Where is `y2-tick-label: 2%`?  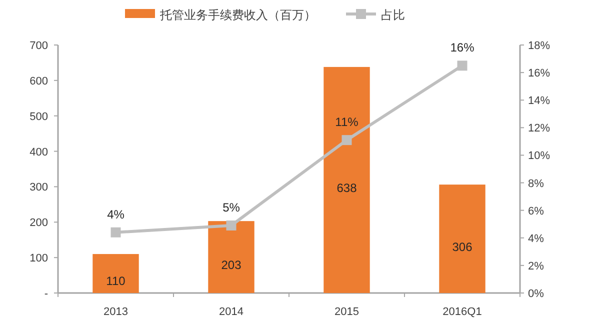 y2-tick-label: 2% is located at coordinates (536, 266).